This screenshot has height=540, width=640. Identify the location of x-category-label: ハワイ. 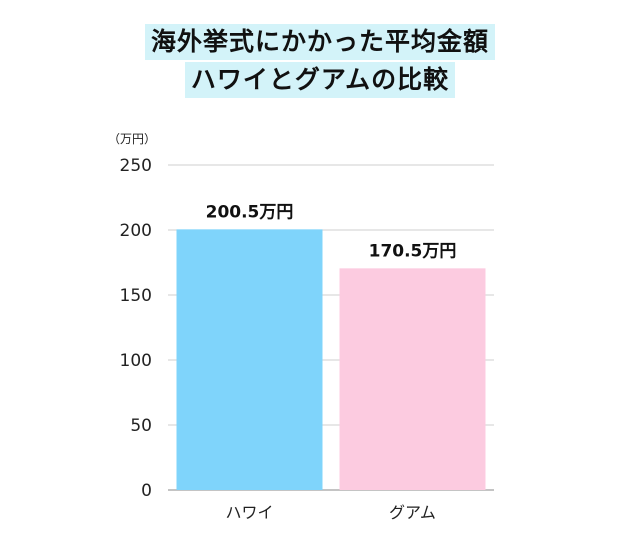
(249, 512).